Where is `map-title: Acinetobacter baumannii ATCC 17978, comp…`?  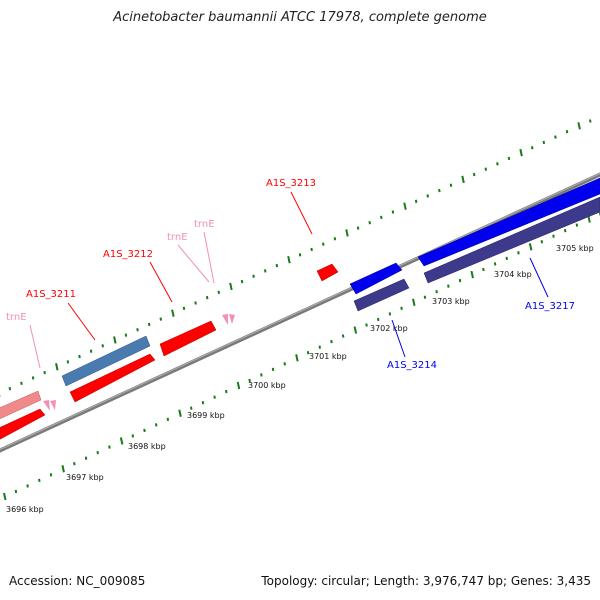
map-title: Acinetobacter baumannii ATCC 17978, comp… is located at coordinates (300, 17).